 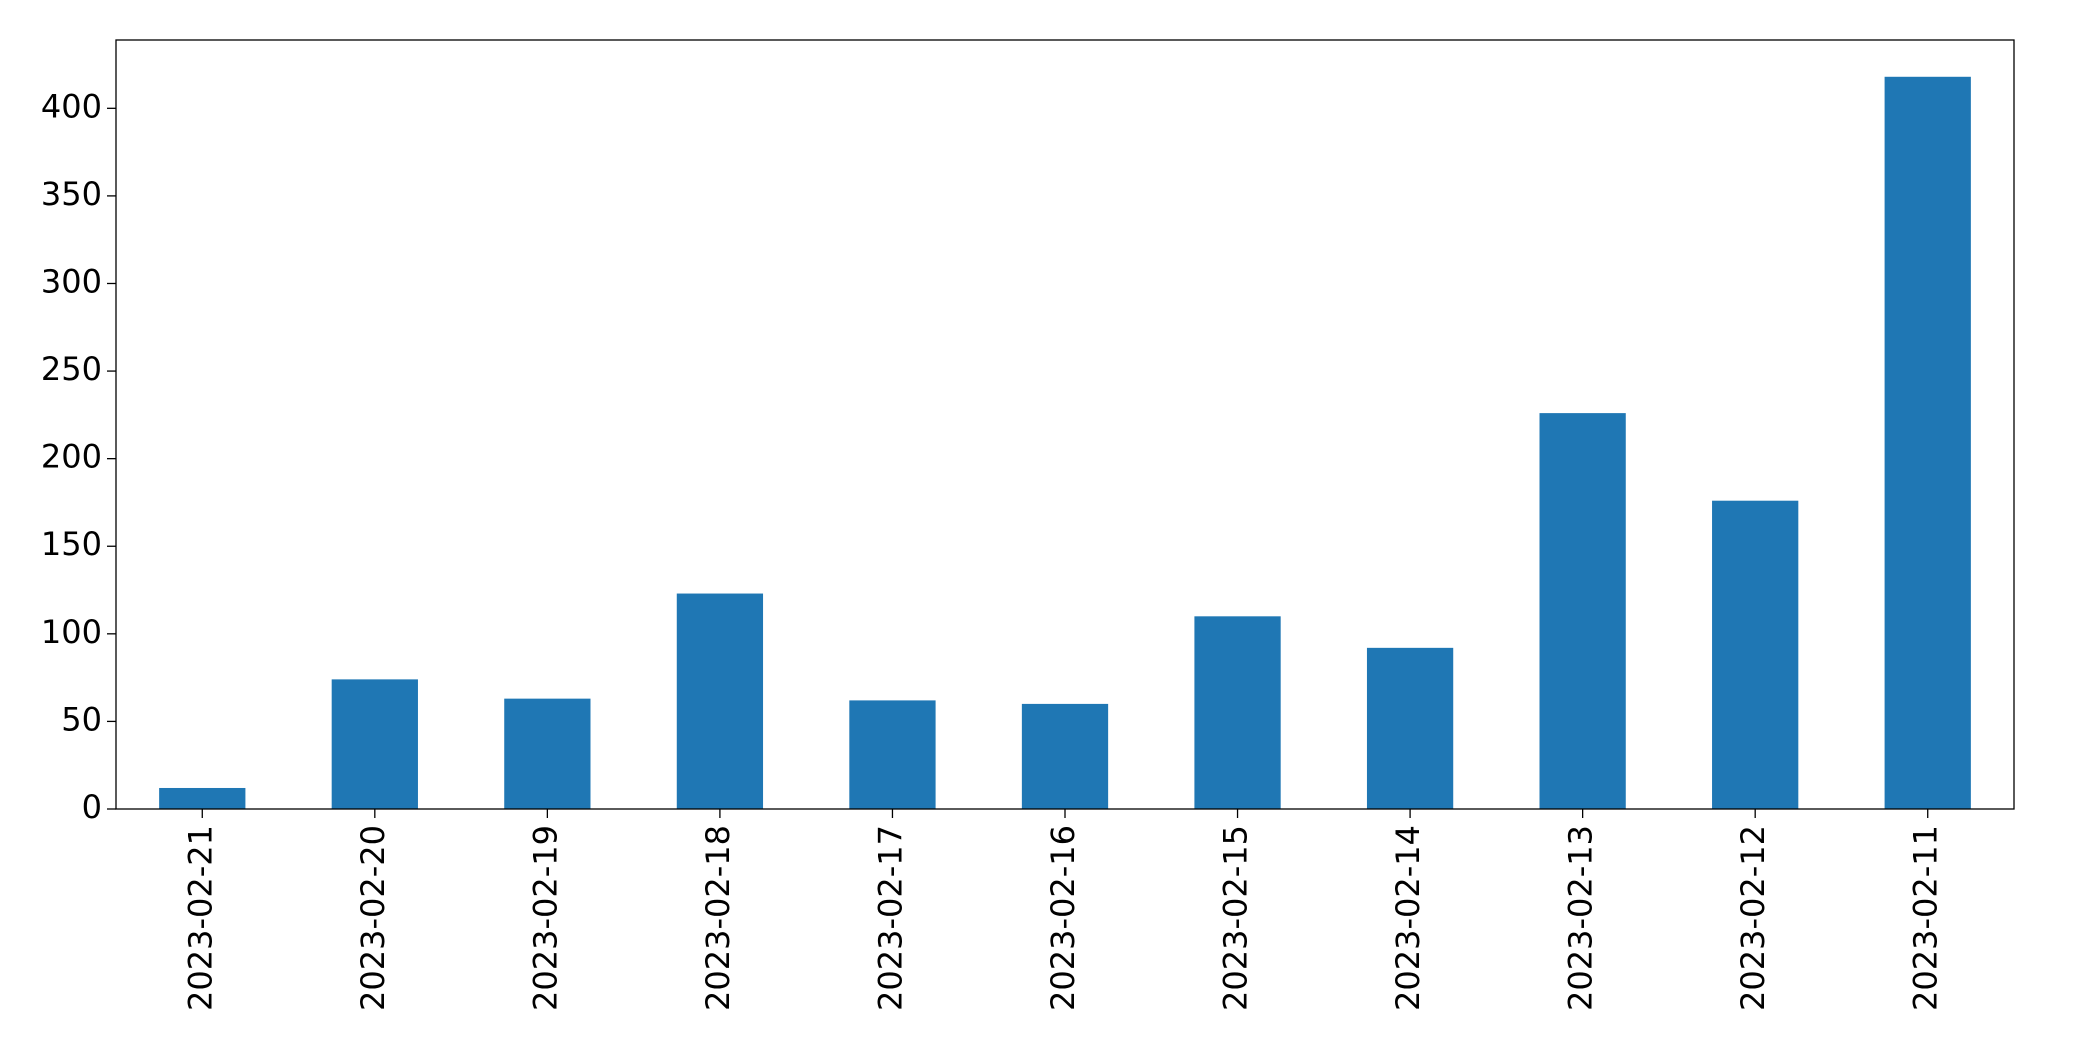 What do you see at coordinates (1581, 918) in the screenshot?
I see `x-tick-label: 2023-02-13` at bounding box center [1581, 918].